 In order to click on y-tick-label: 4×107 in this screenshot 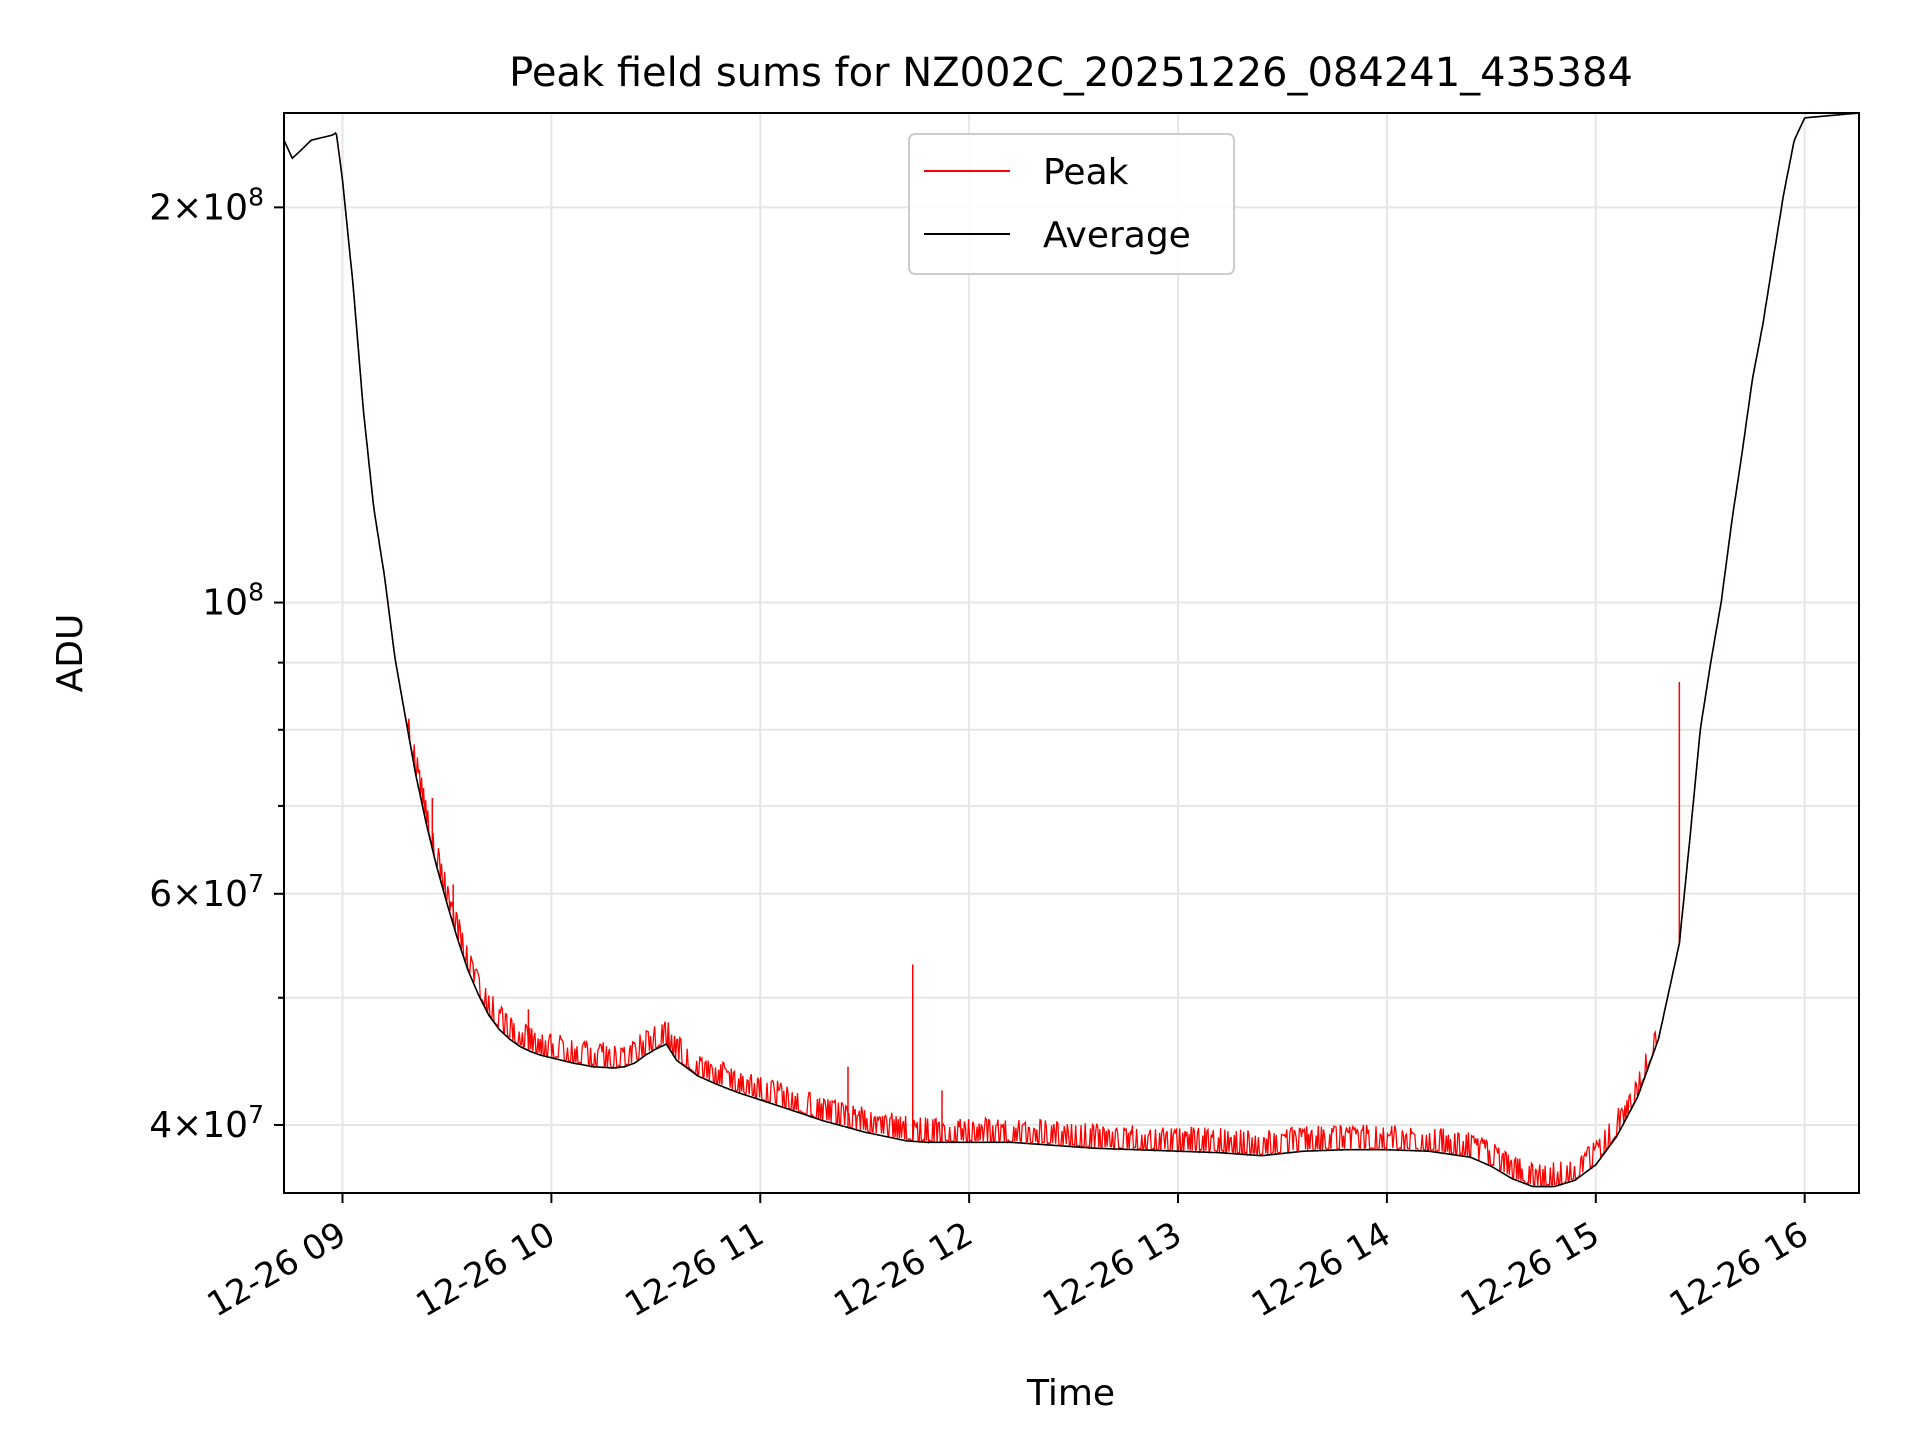, I will do `click(206, 1123)`.